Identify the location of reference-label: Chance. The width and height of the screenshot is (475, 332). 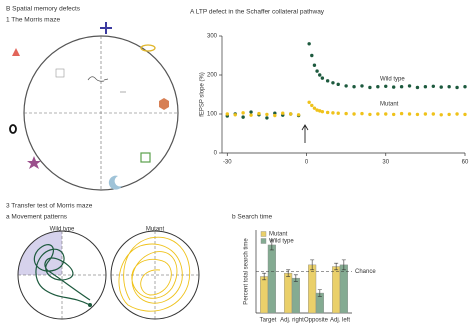
(365, 272).